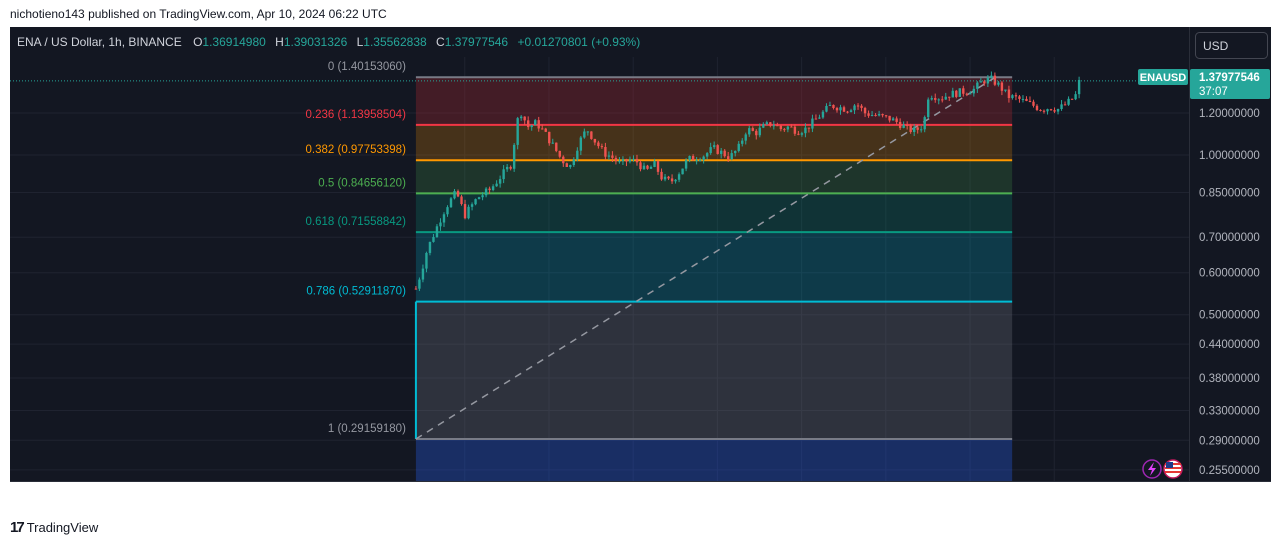 The width and height of the screenshot is (1281, 545). What do you see at coordinates (360, 42) in the screenshot?
I see `low-label: L` at bounding box center [360, 42].